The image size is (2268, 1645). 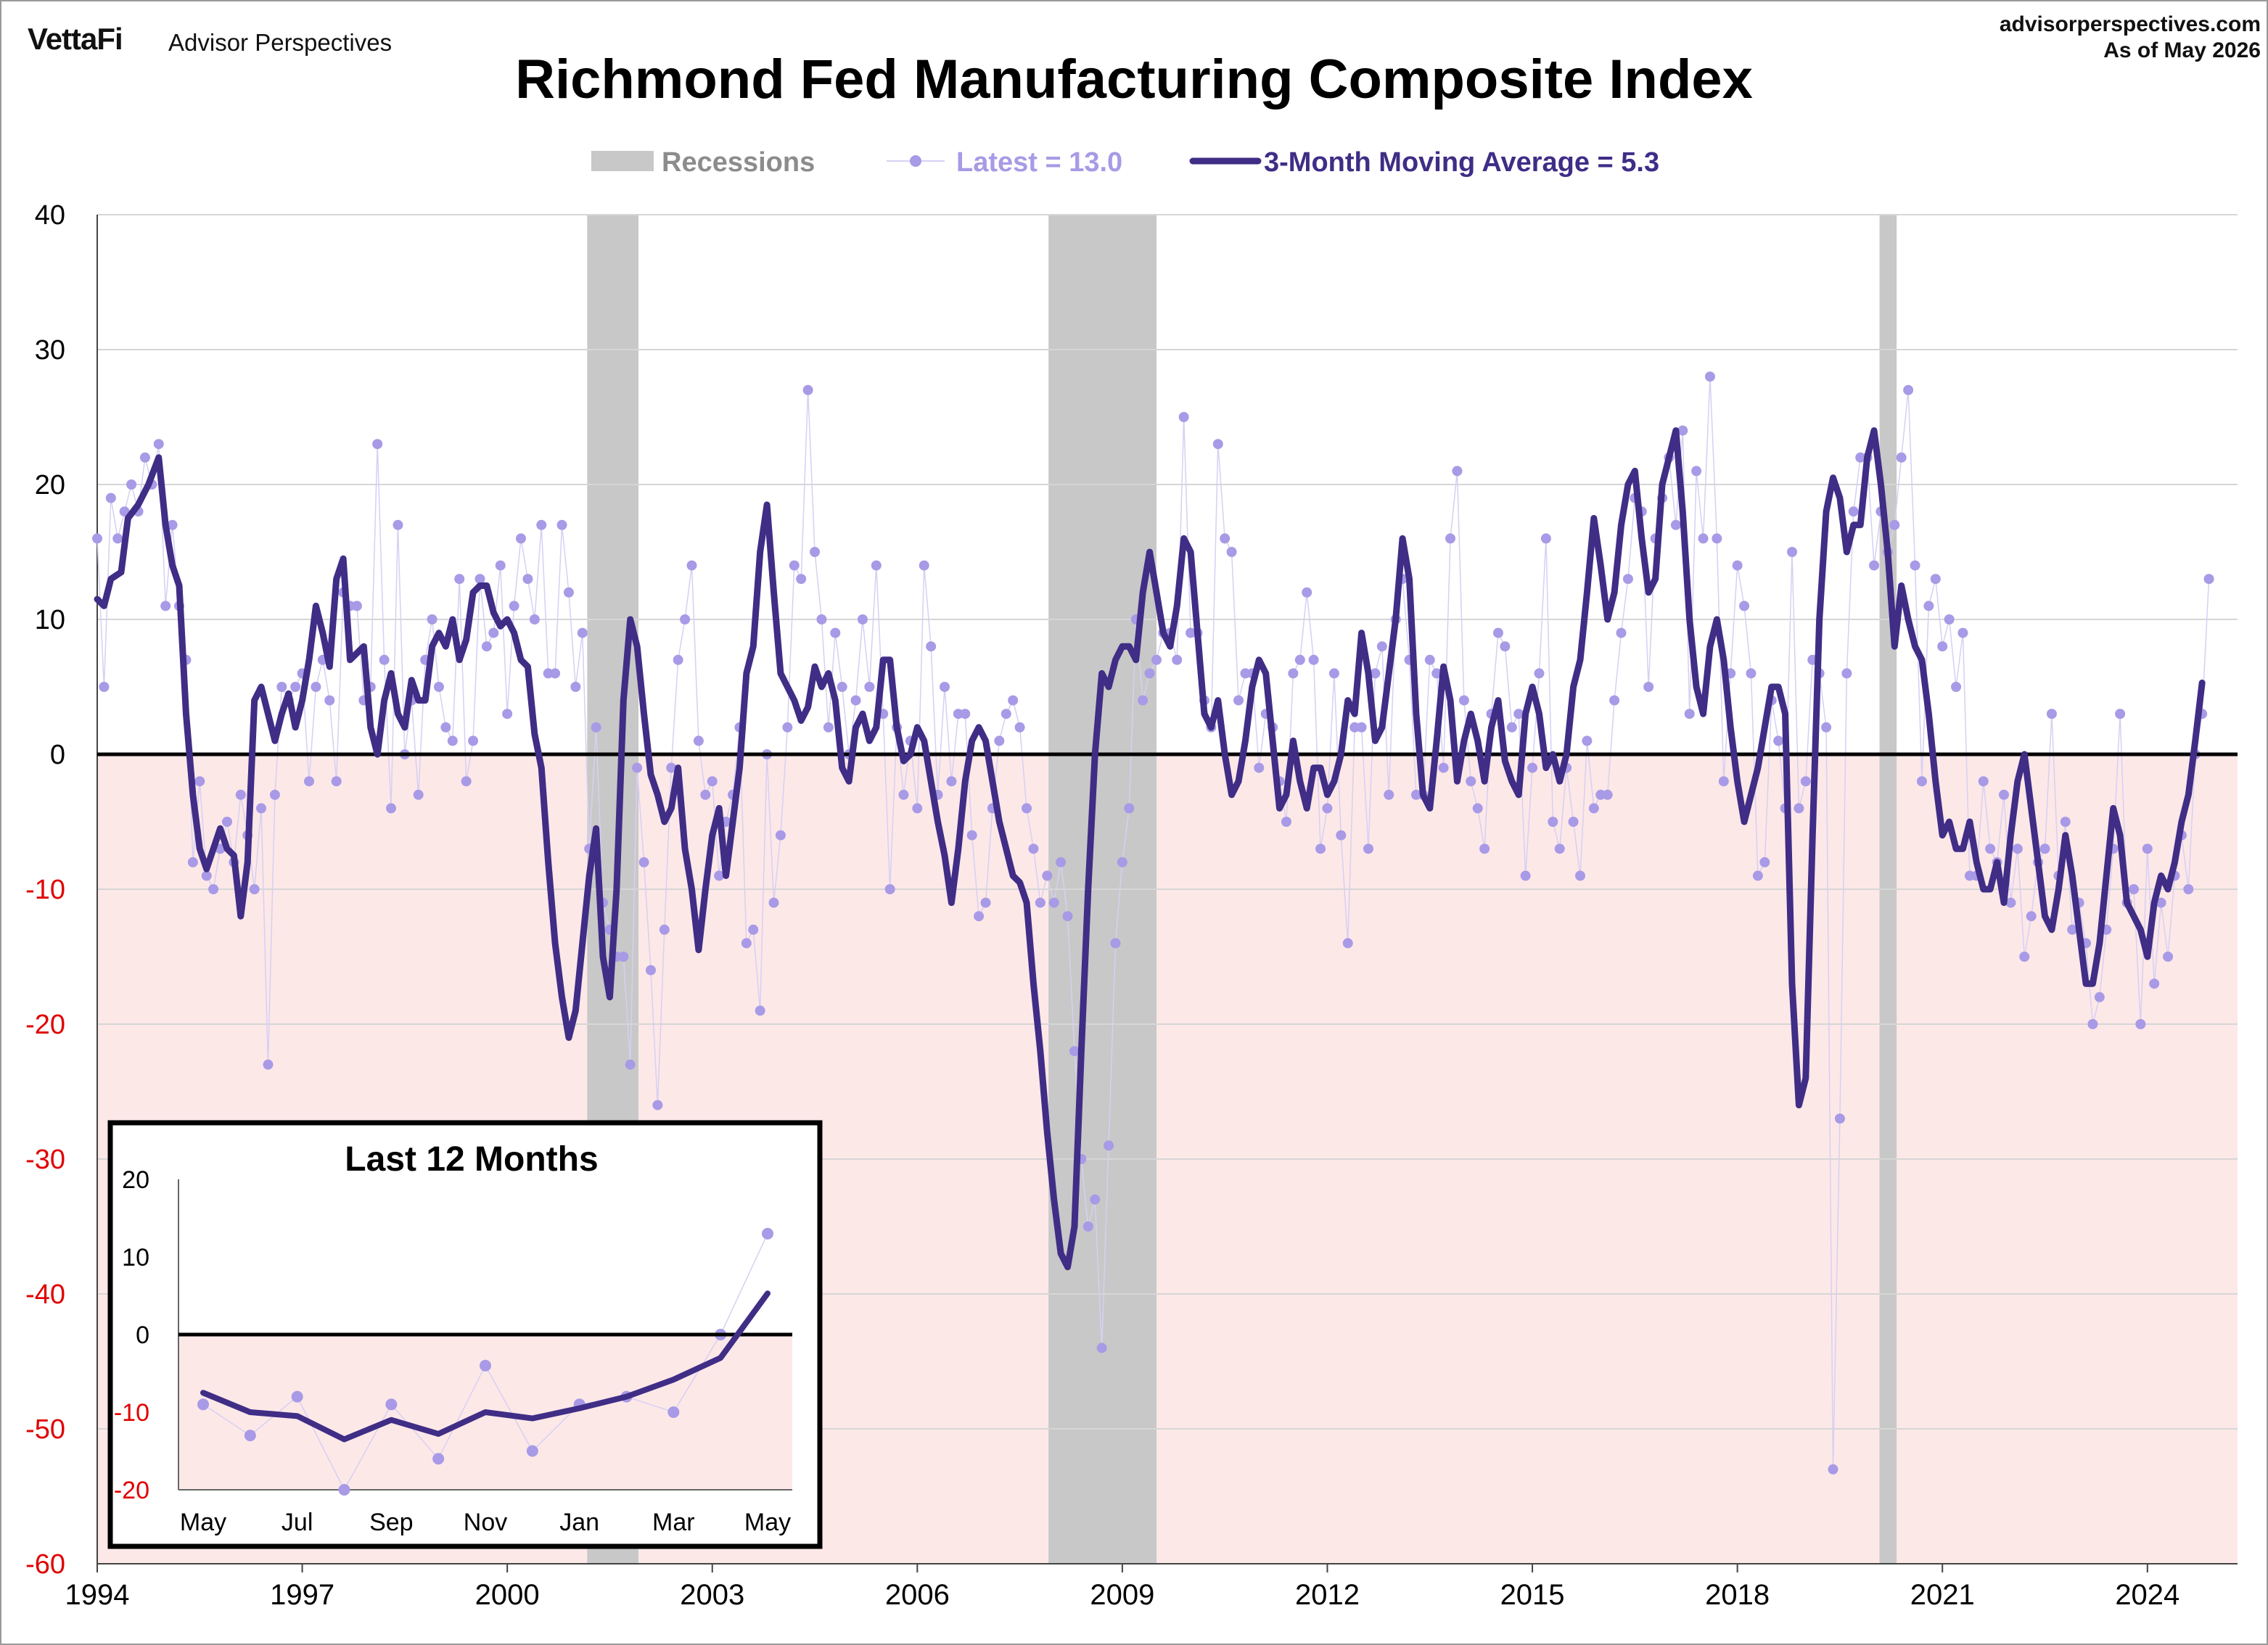 I want to click on inset-y-tick-label: 10, so click(x=136, y=1257).